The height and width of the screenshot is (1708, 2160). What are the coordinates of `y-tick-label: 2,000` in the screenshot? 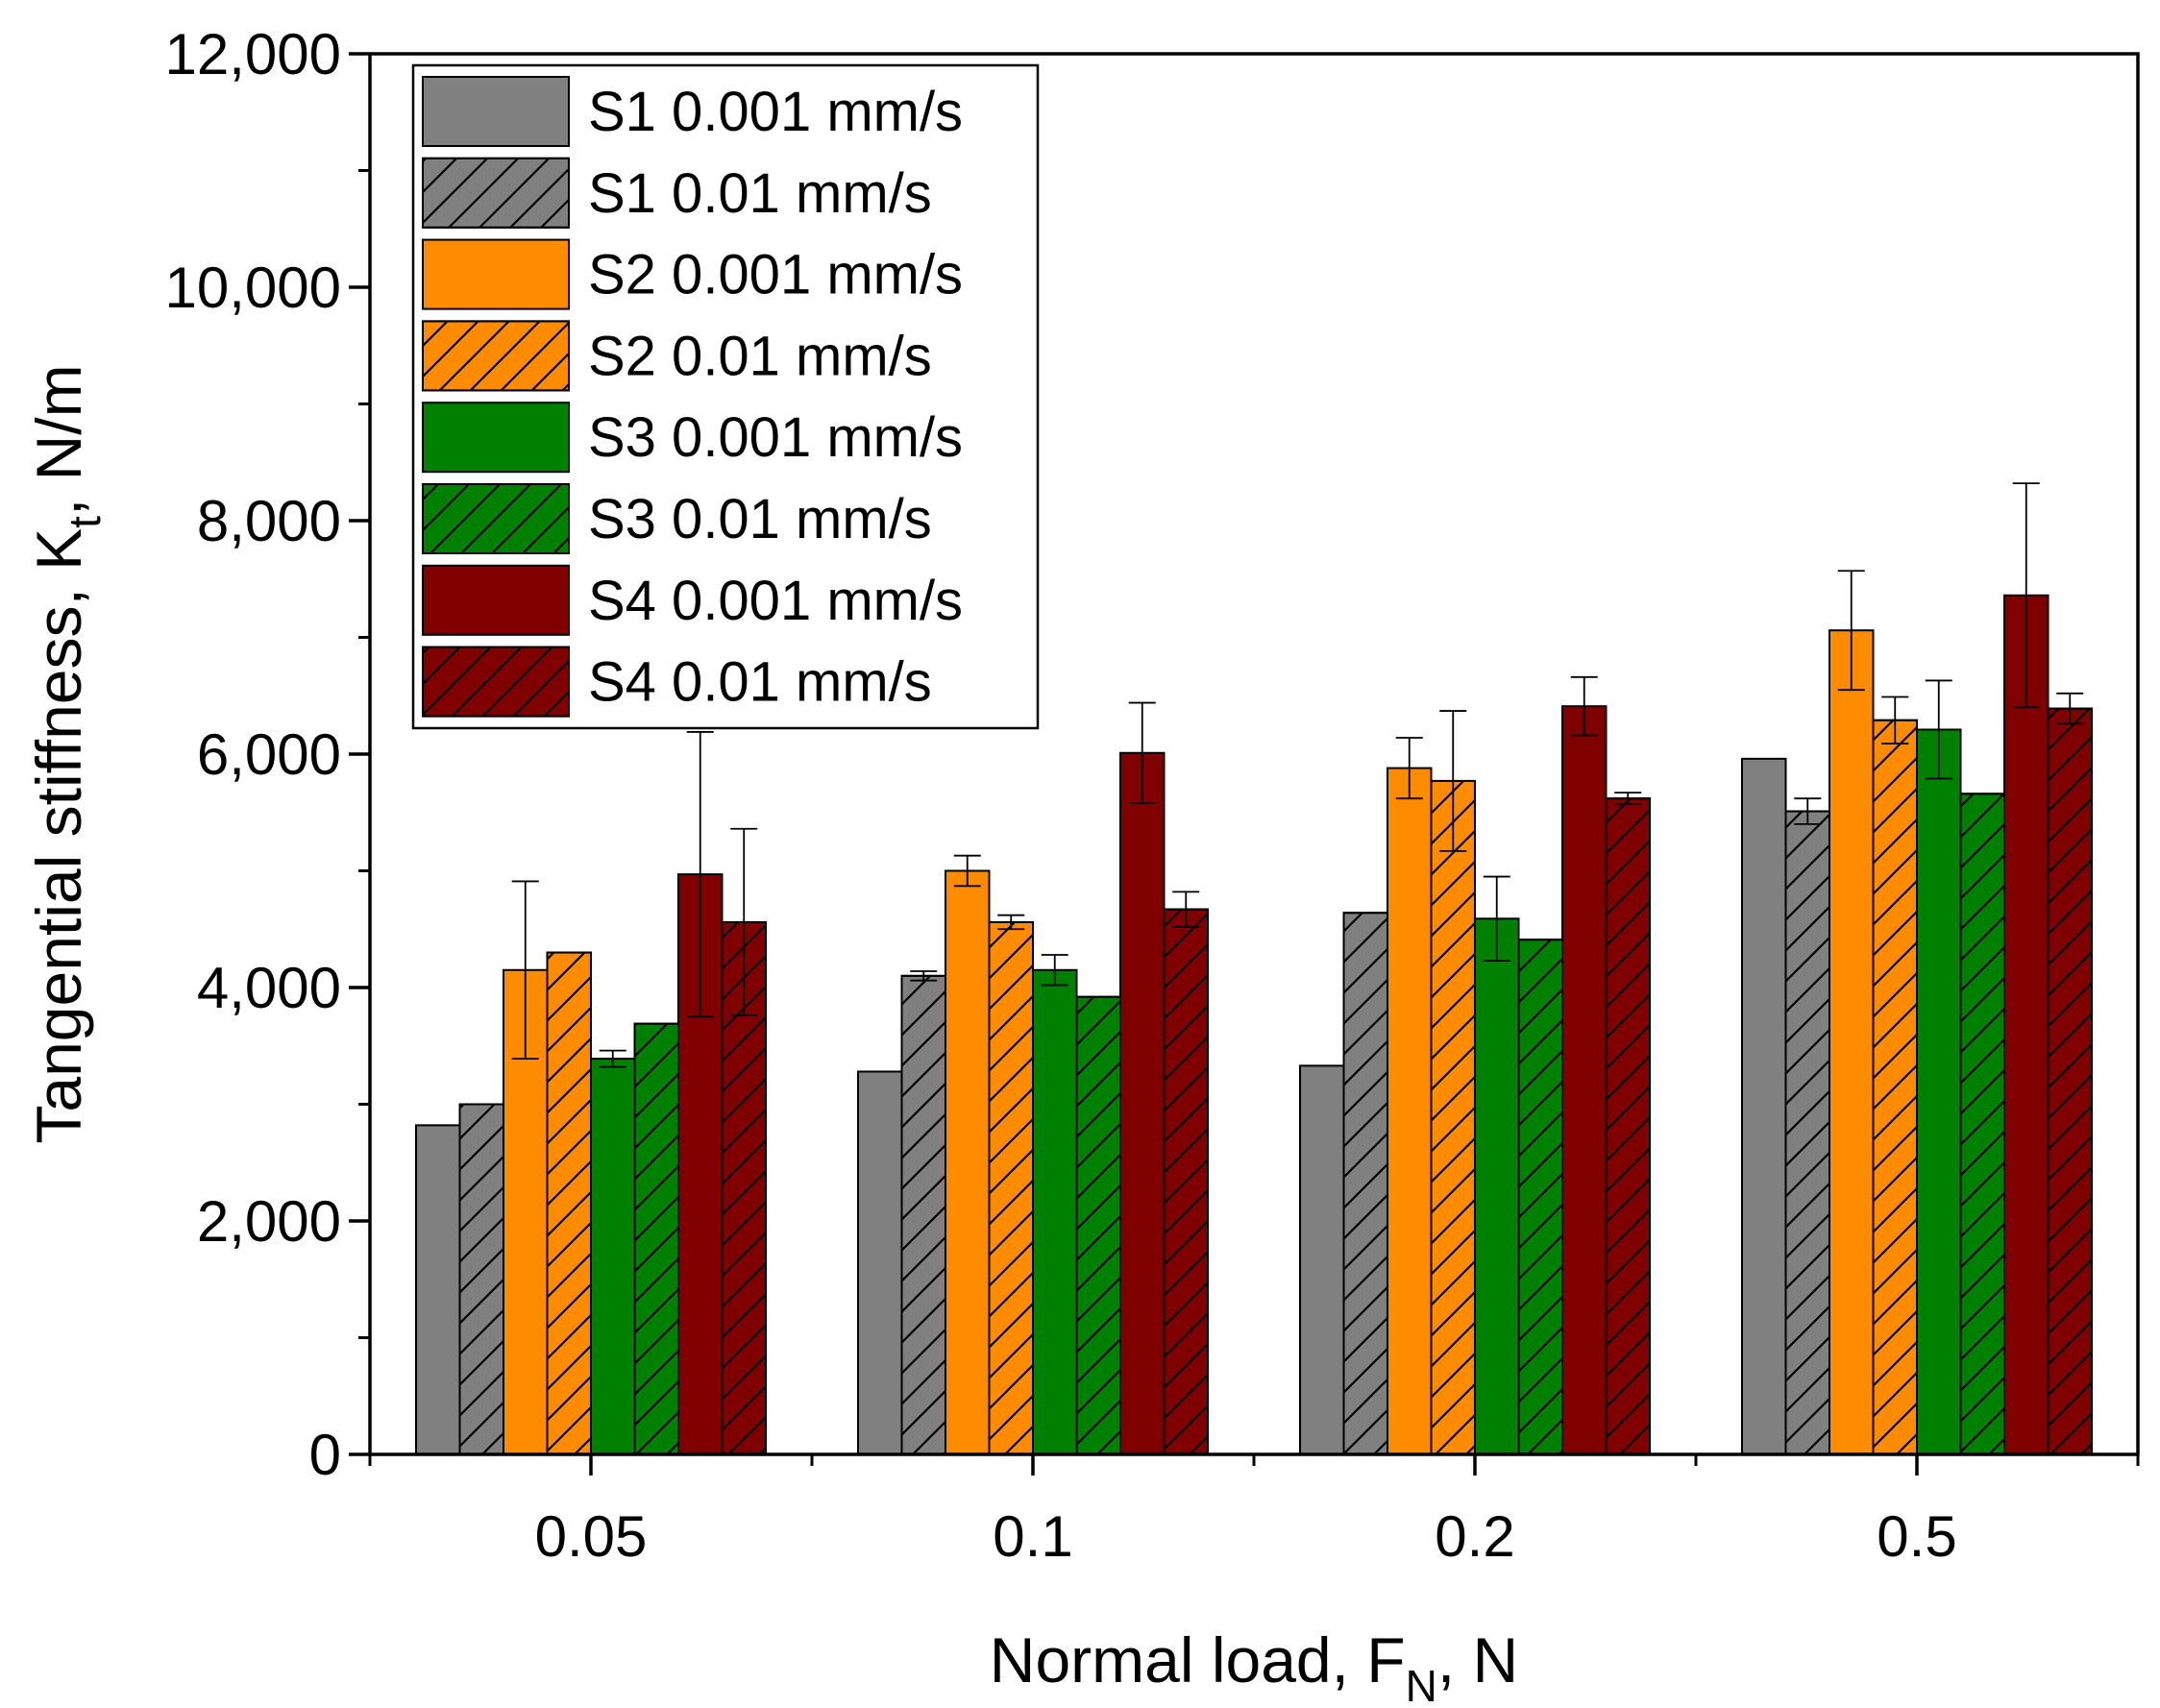 It's located at (269, 1221).